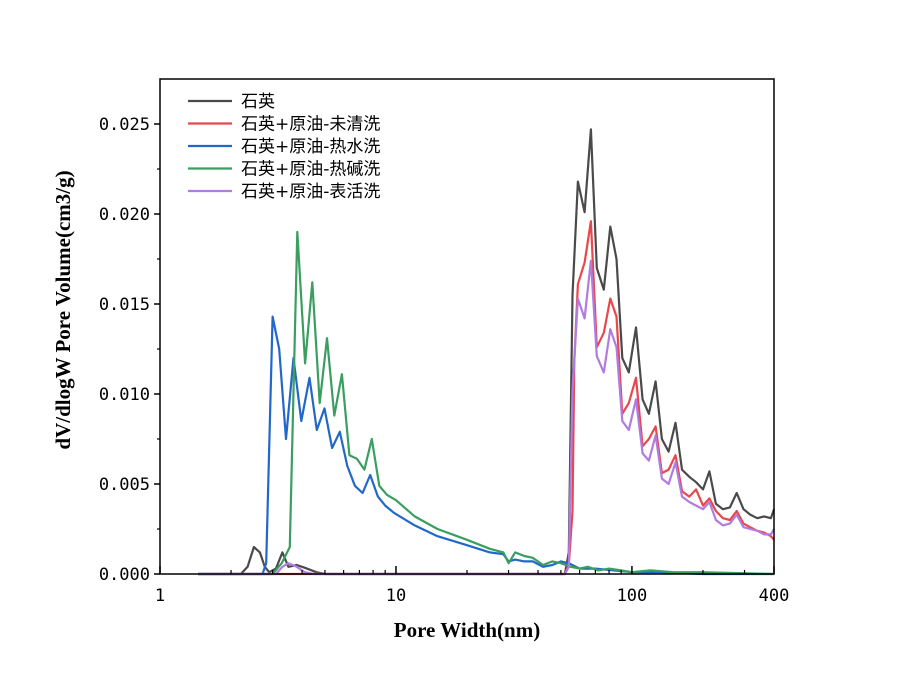 This screenshot has height=688, width=900. What do you see at coordinates (310, 170) in the screenshot?
I see `legend-label-4: 石英+原油-热碱洗` at bounding box center [310, 170].